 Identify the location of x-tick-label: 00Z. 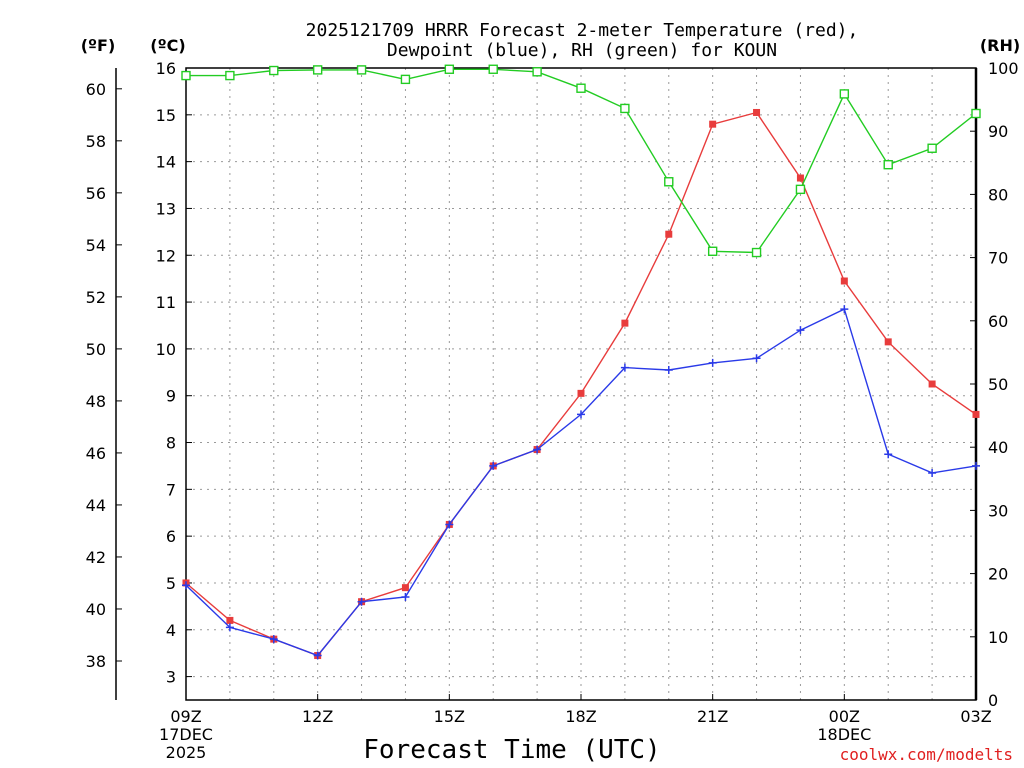
(844, 716).